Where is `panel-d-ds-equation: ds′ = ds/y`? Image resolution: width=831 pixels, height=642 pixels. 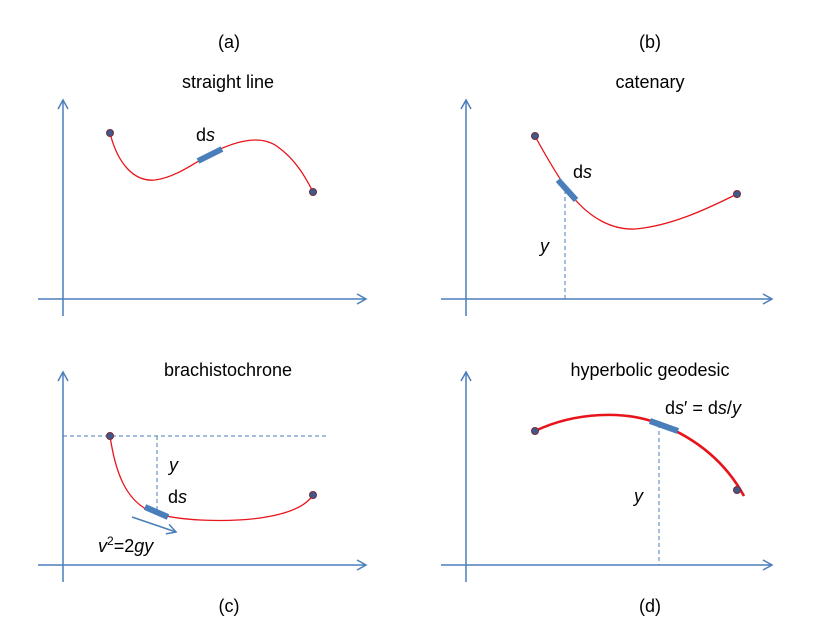 panel-d-ds-equation: ds′ = ds/y is located at coordinates (703, 408).